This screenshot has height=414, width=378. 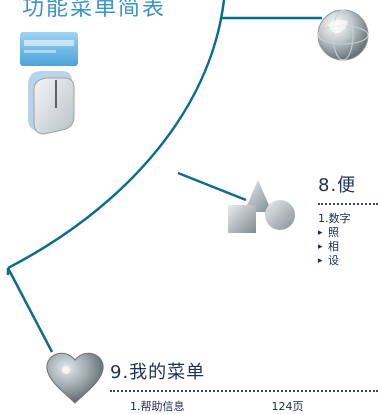 I want to click on menu-section-convenience: 8.便 1.数字 照 相 设, so click(x=348, y=221).